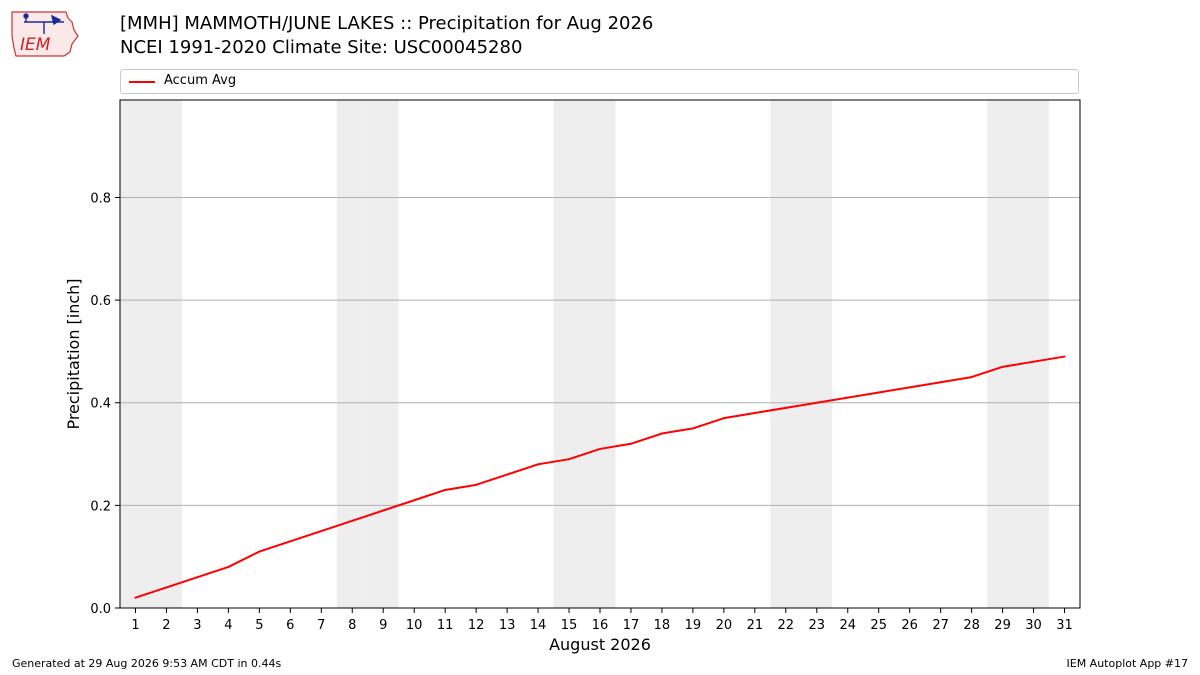 The image size is (1200, 675). Describe the element at coordinates (445, 625) in the screenshot. I see `xtick-label: 11` at that location.